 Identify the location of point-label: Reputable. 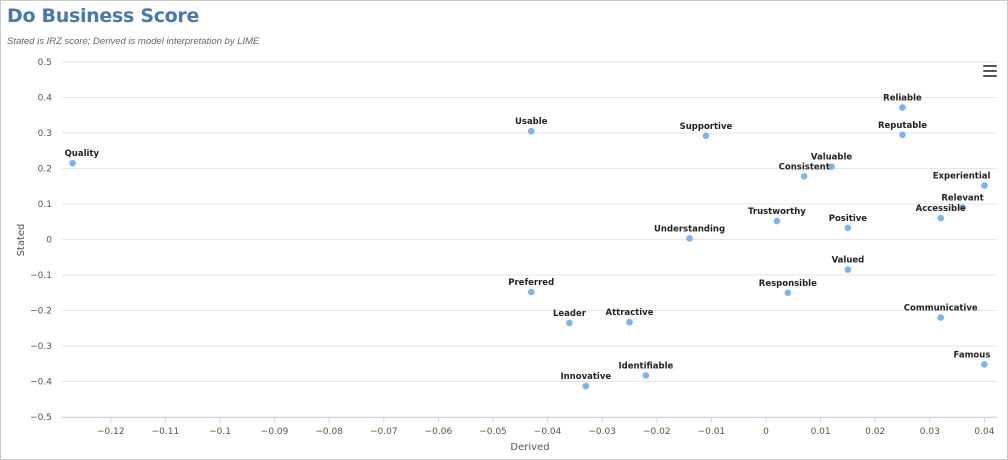
(902, 126).